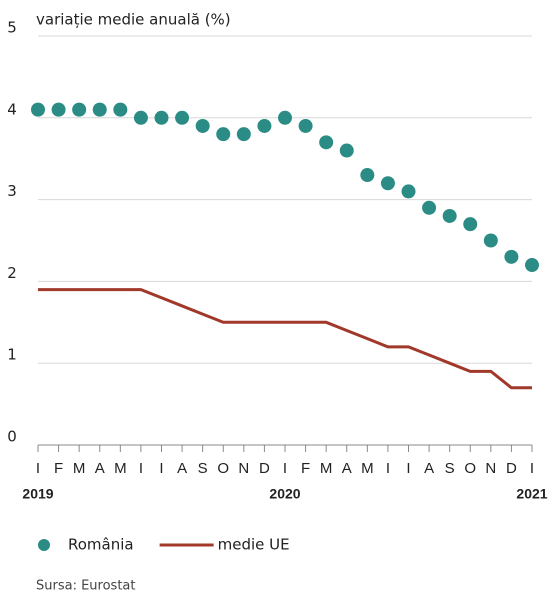  What do you see at coordinates (254, 545) in the screenshot?
I see `legend-label: medie UE` at bounding box center [254, 545].